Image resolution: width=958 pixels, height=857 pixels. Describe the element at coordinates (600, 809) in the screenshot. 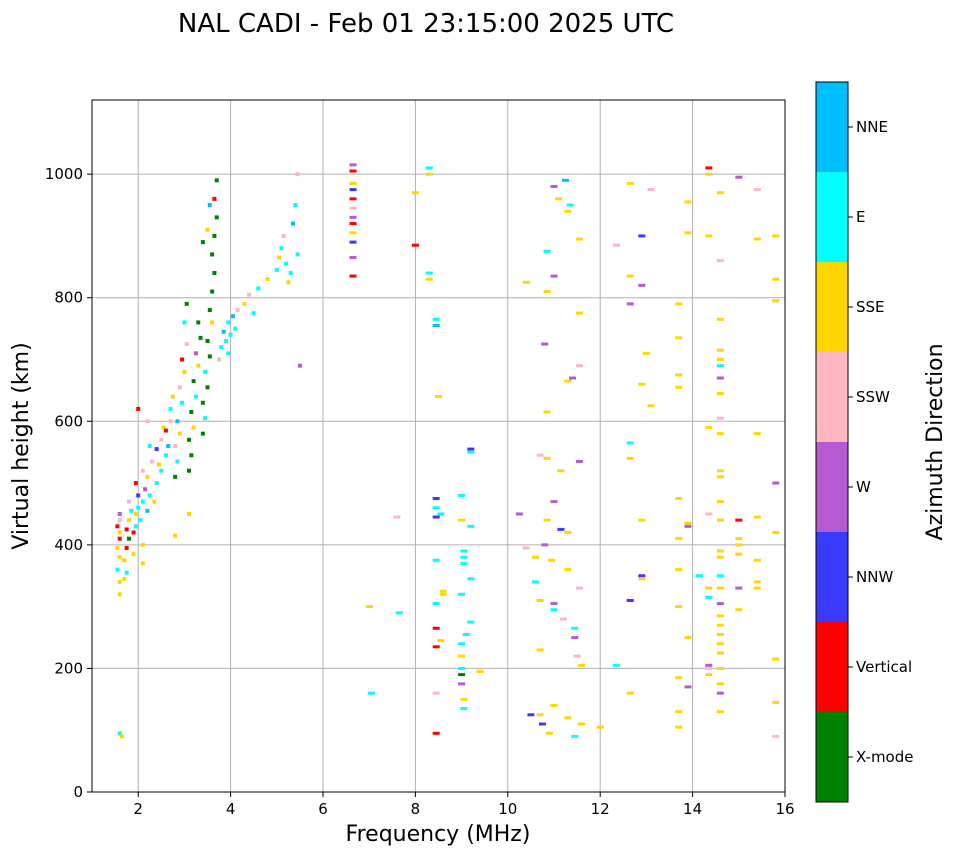

I see `x-tick-label: 12` at that location.